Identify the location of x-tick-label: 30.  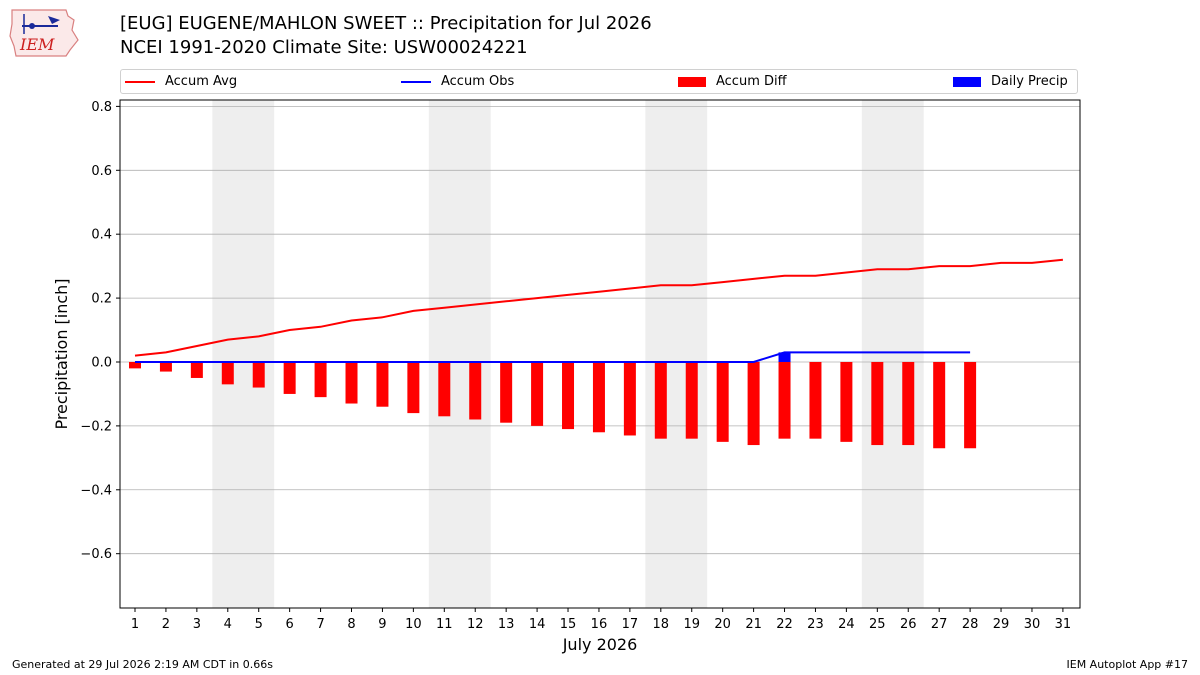
(1032, 624).